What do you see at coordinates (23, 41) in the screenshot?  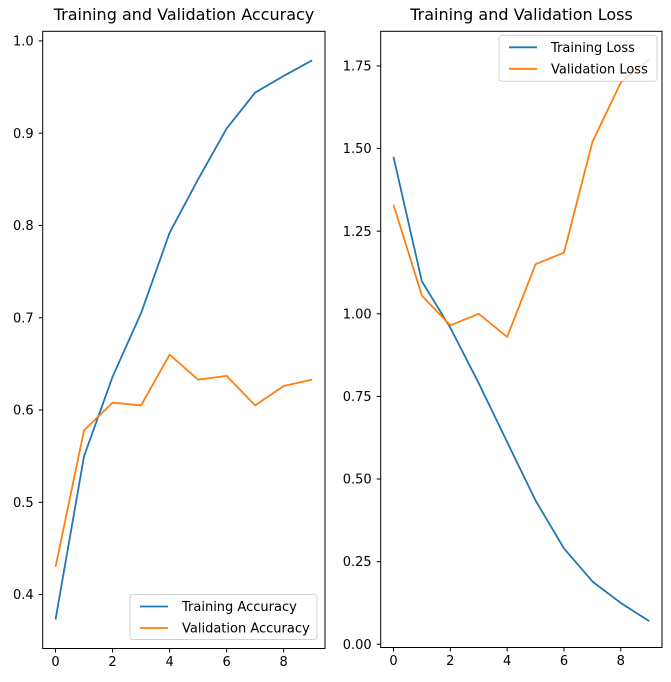 I see `y-tick-label: 1.0` at bounding box center [23, 41].